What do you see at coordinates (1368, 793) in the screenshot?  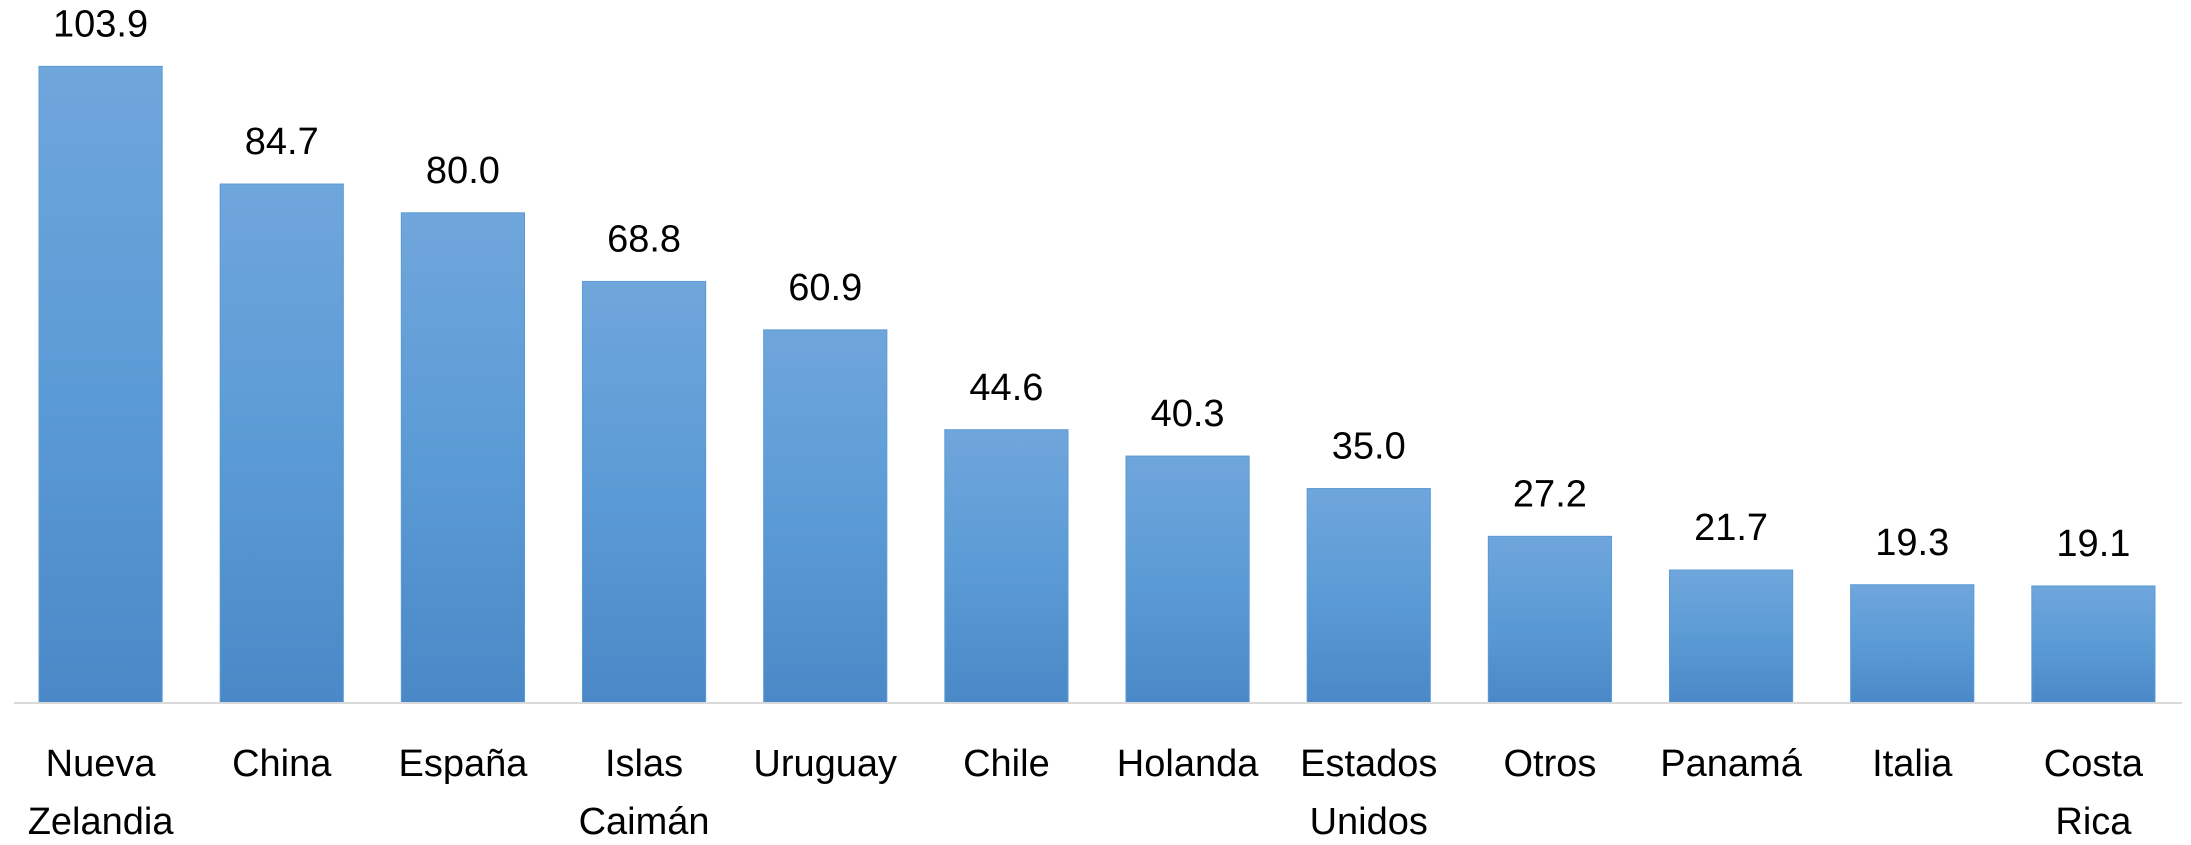 I see `x-tick-label: Estados Unidos` at bounding box center [1368, 793].